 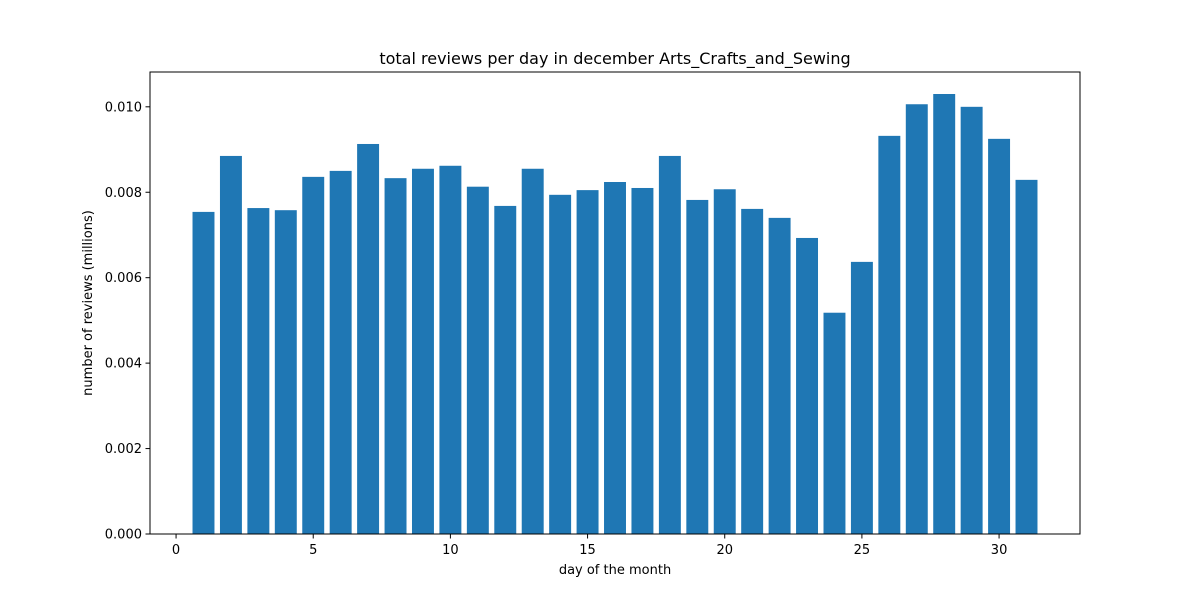 What do you see at coordinates (123, 535) in the screenshot?
I see `y-tick-label: 0.000` at bounding box center [123, 535].